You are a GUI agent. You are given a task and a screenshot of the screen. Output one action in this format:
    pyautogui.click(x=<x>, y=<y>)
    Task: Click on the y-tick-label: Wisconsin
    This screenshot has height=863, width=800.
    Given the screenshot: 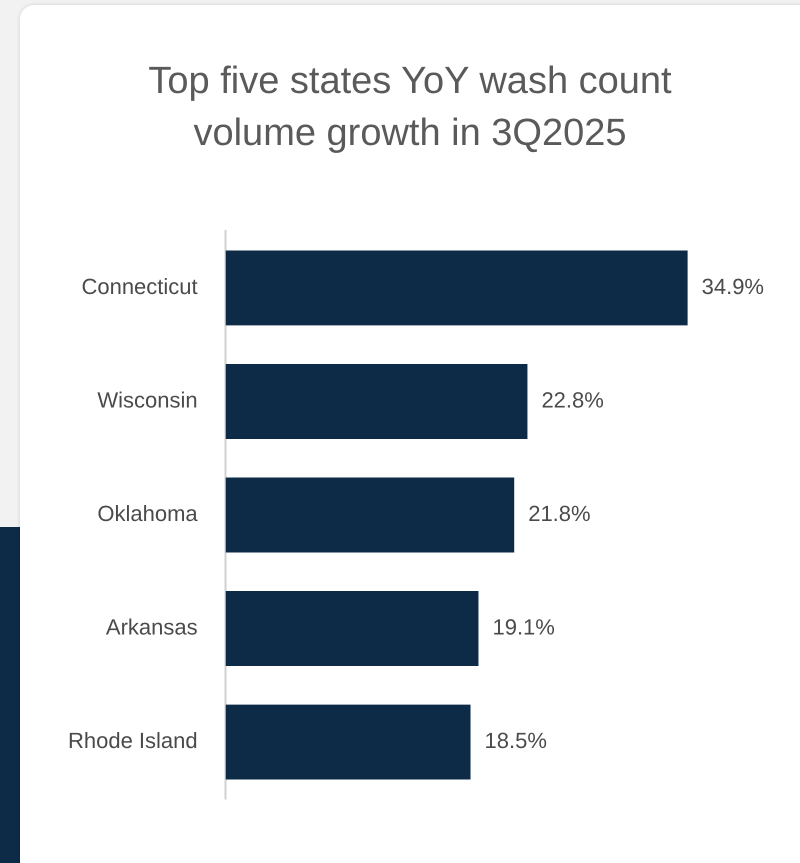 What is the action you would take?
    pyautogui.click(x=147, y=400)
    